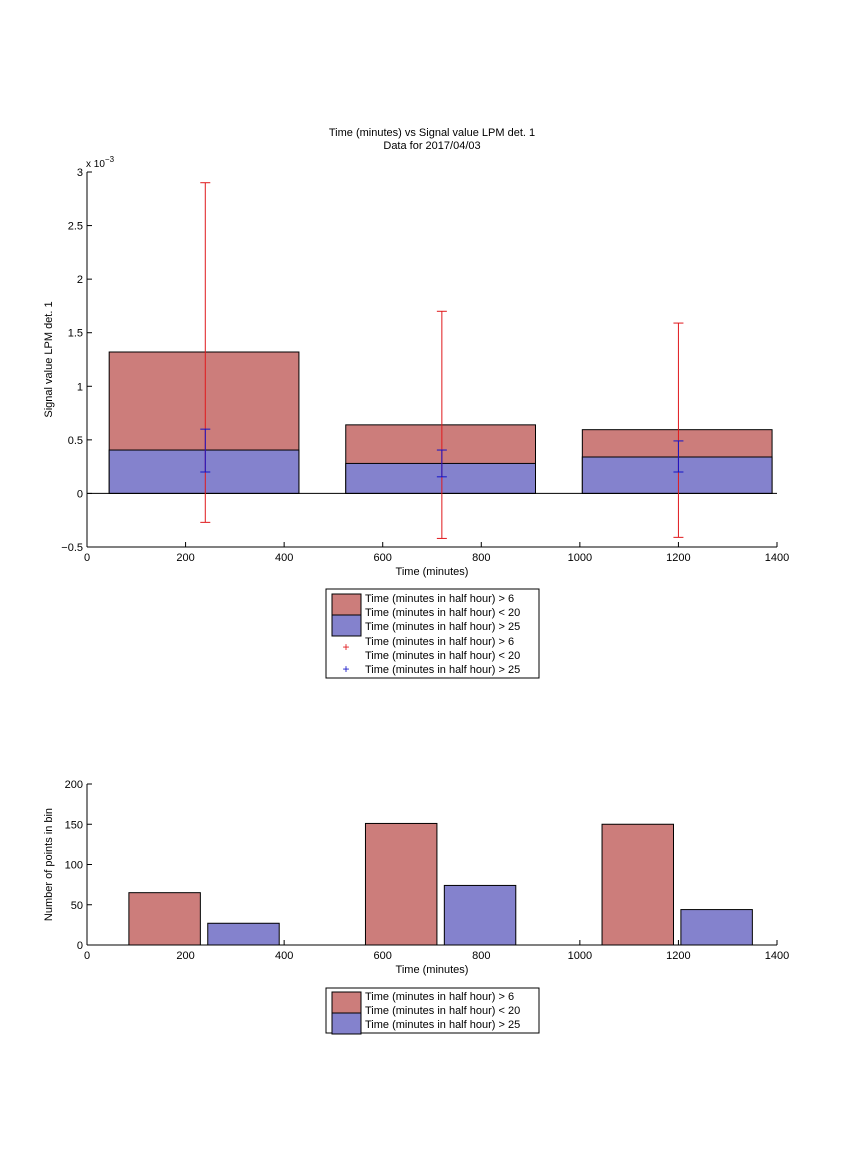  I want to click on top-x-tick-label: 1000, so click(580, 558).